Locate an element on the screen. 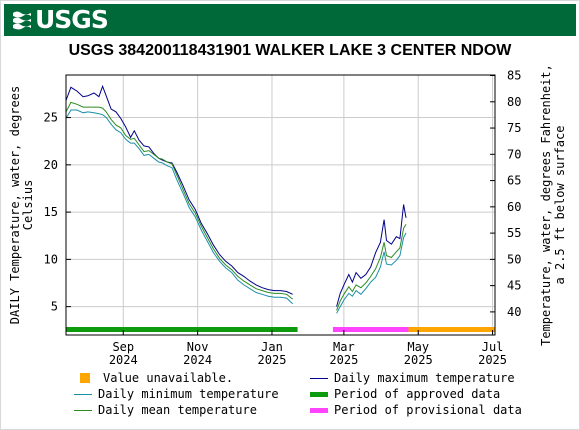 The image size is (580, 430). x-tick-label-month: Jan is located at coordinates (272, 347).